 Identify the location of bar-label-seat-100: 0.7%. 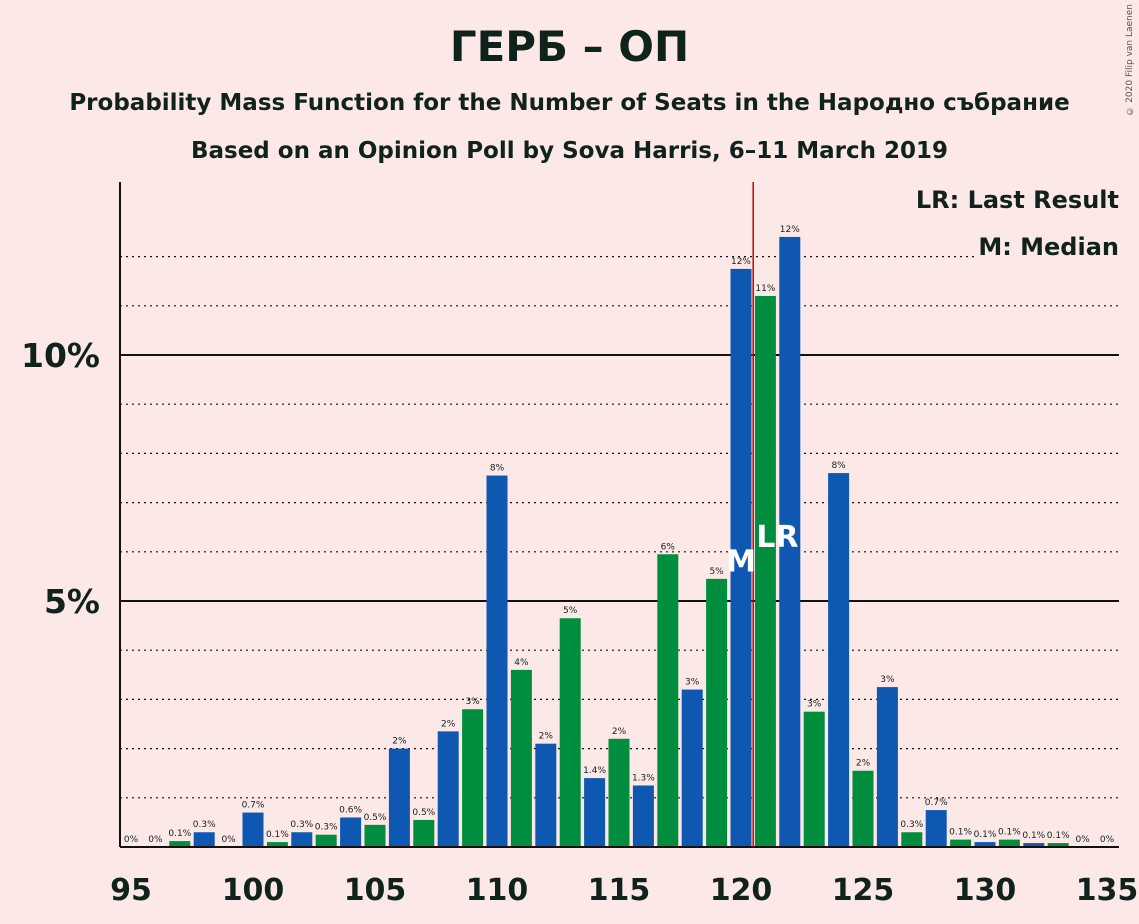
(253, 806).